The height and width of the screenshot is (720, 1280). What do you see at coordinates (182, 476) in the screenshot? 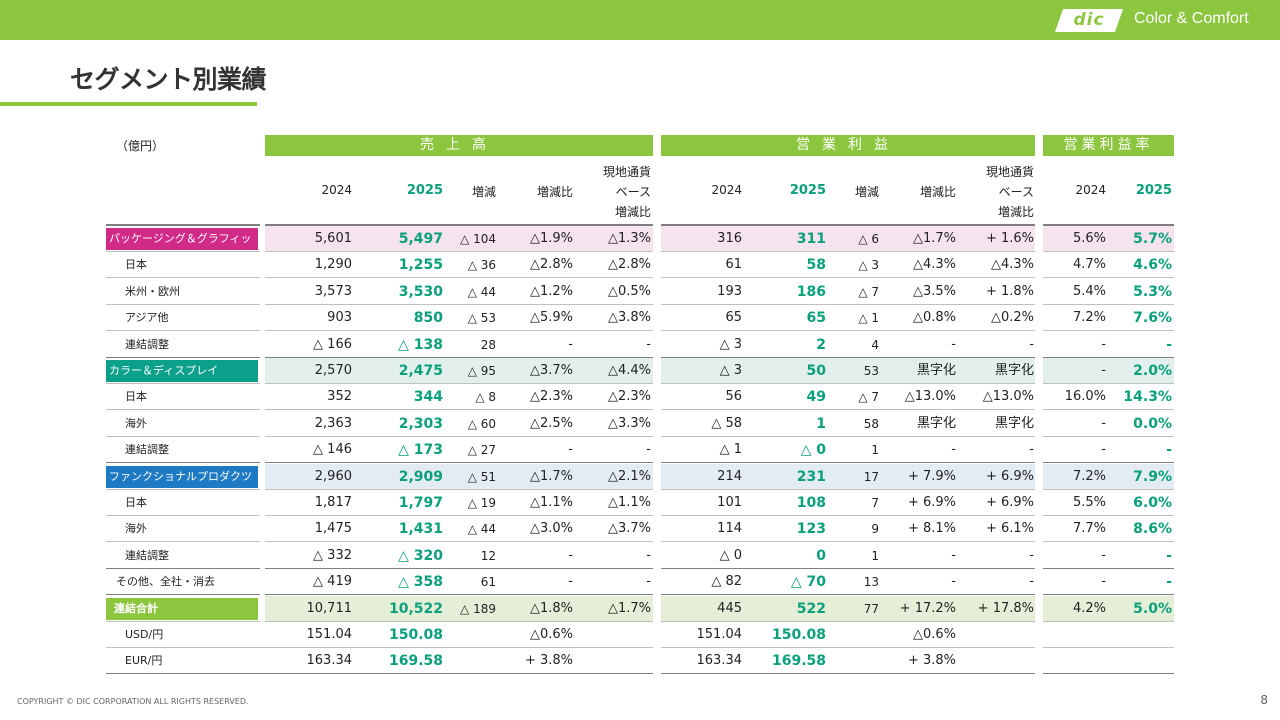
I see `segment-label: ファンクショナルプロダクツ` at bounding box center [182, 476].